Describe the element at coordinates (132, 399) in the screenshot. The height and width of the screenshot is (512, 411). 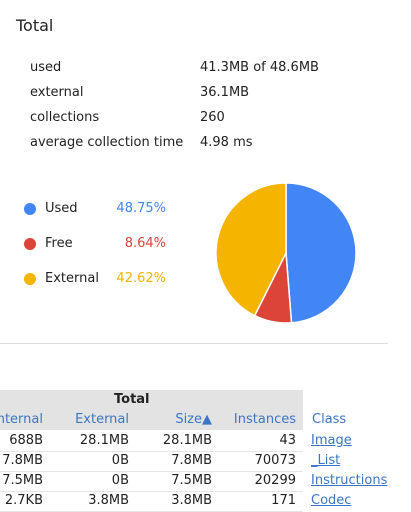
I see `table-group-header: Total` at that location.